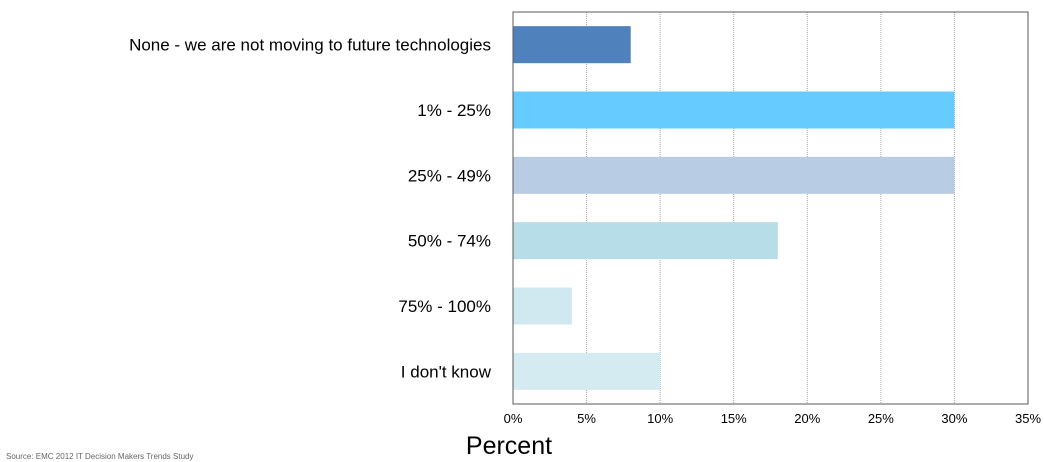 This screenshot has width=1044, height=462. I want to click on x-tick-label: 25%, so click(881, 418).